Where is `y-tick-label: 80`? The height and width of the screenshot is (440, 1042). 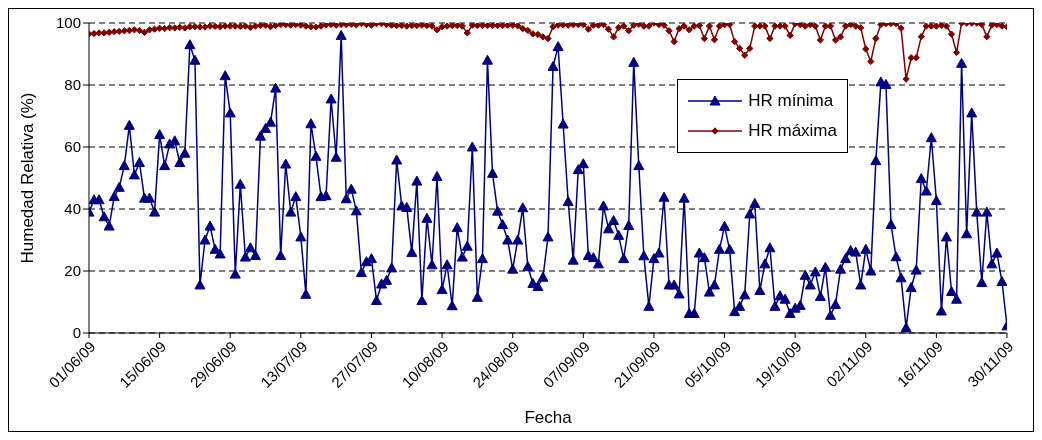
y-tick-label: 80 is located at coordinates (72, 85).